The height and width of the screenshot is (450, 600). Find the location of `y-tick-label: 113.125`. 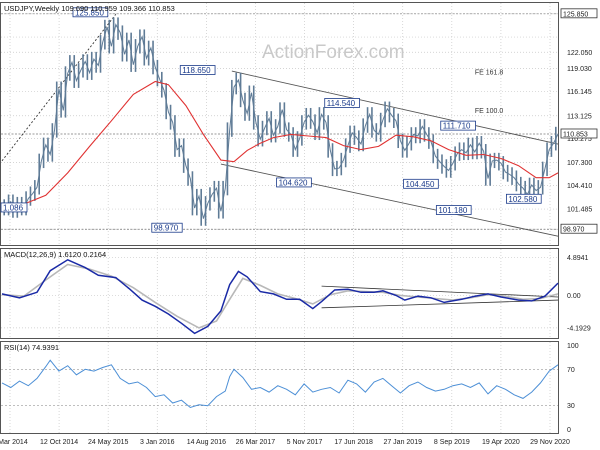

y-tick-label: 113.125 is located at coordinates (579, 116).